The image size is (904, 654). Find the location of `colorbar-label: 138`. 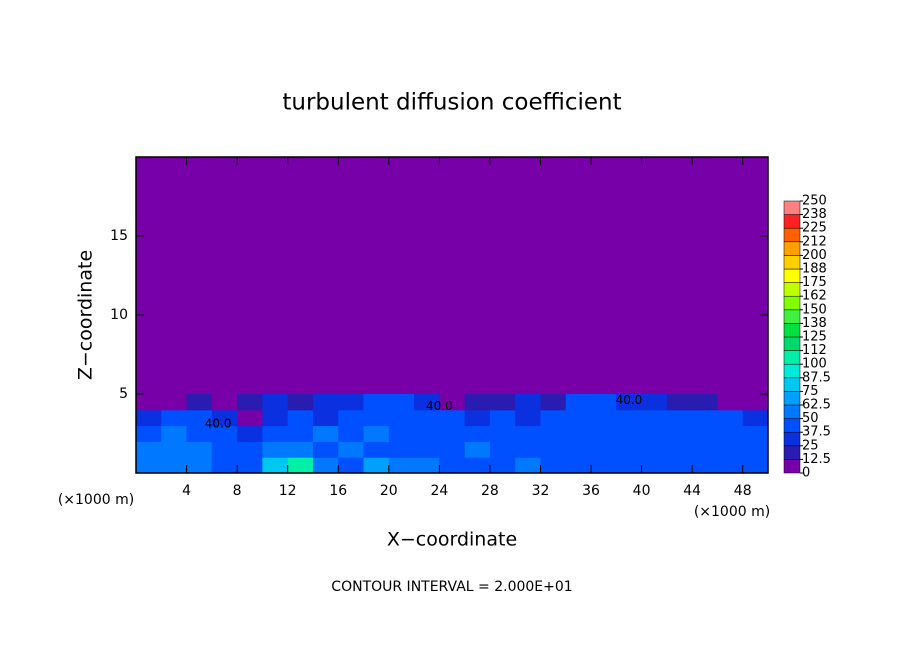

colorbar-label: 138 is located at coordinates (814, 323).